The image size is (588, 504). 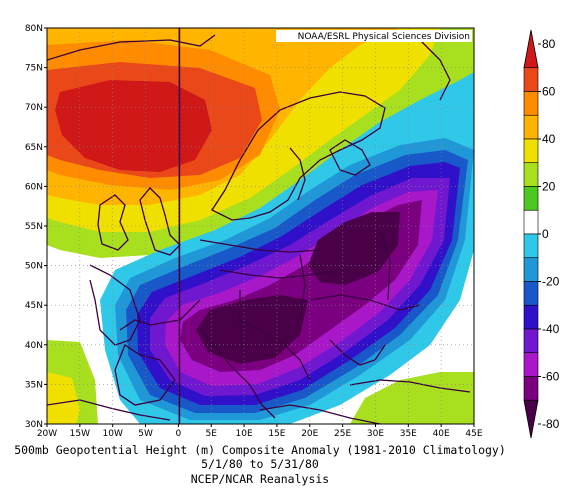 What do you see at coordinates (212, 434) in the screenshot?
I see `lon-tick-label: 5E` at bounding box center [212, 434].